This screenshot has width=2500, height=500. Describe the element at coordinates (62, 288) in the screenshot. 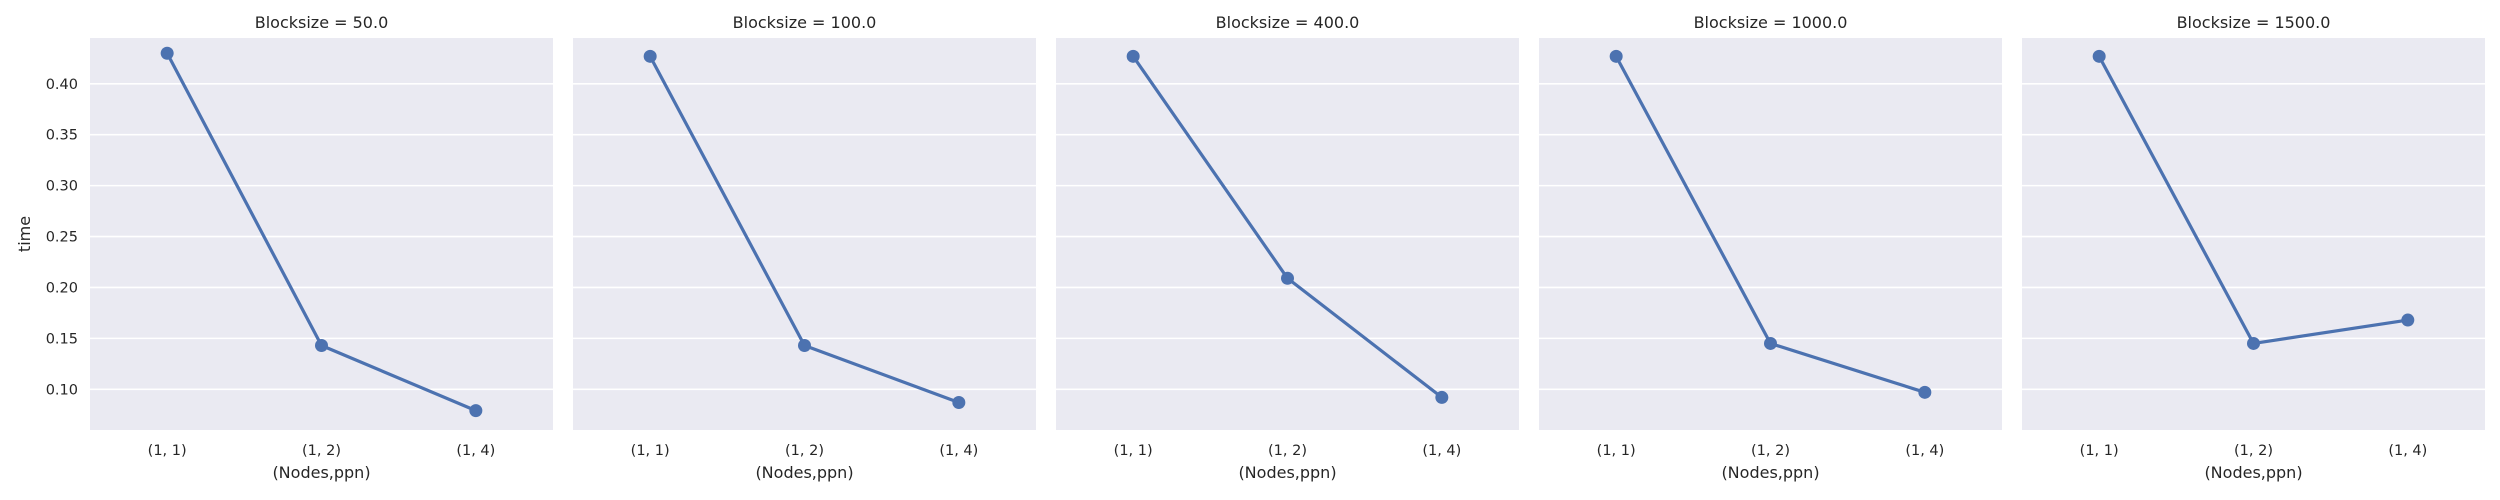

I see `y-tick-label: 0.20` at that location.